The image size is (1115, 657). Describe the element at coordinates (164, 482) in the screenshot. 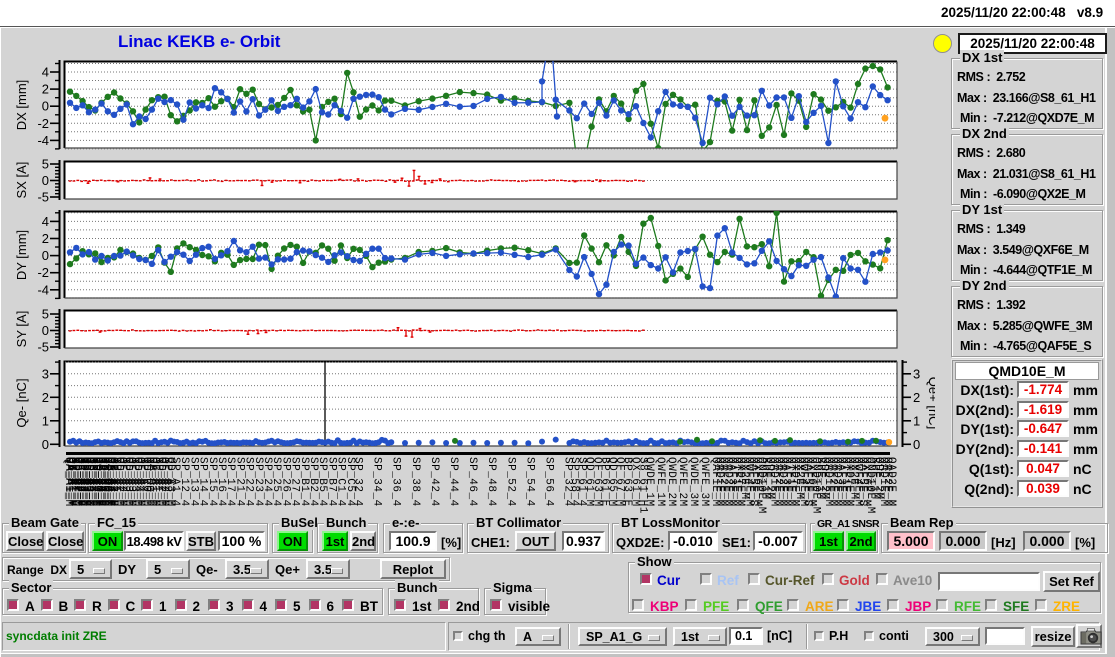

I see `svg-text: QF_A2_M` at that location.